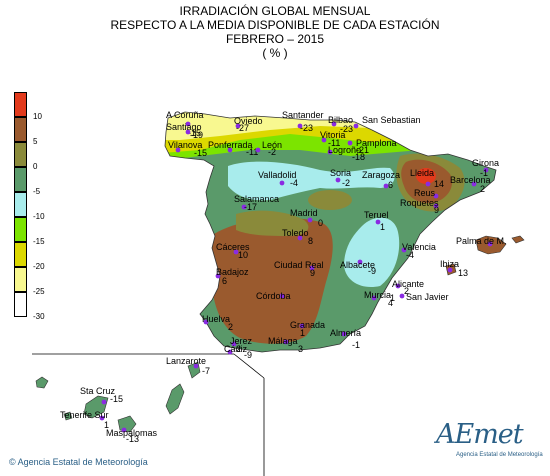 The width and height of the screenshot is (550, 476). What do you see at coordinates (311, 181) in the screenshot?
I see `zone-minus5-north` at bounding box center [311, 181].